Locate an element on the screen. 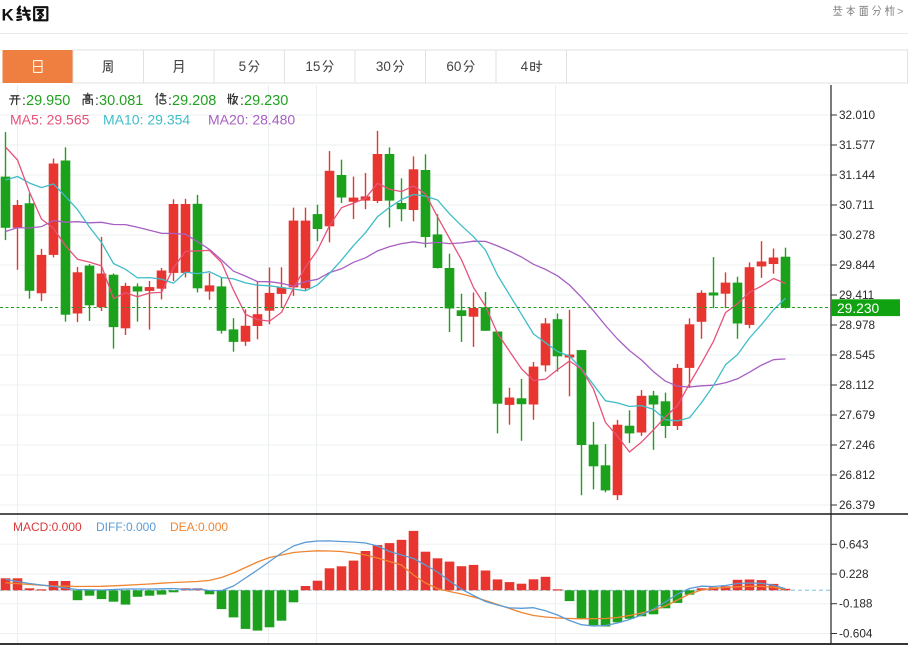 The height and width of the screenshot is (647, 908). svg-text: 26.379 is located at coordinates (857, 505).